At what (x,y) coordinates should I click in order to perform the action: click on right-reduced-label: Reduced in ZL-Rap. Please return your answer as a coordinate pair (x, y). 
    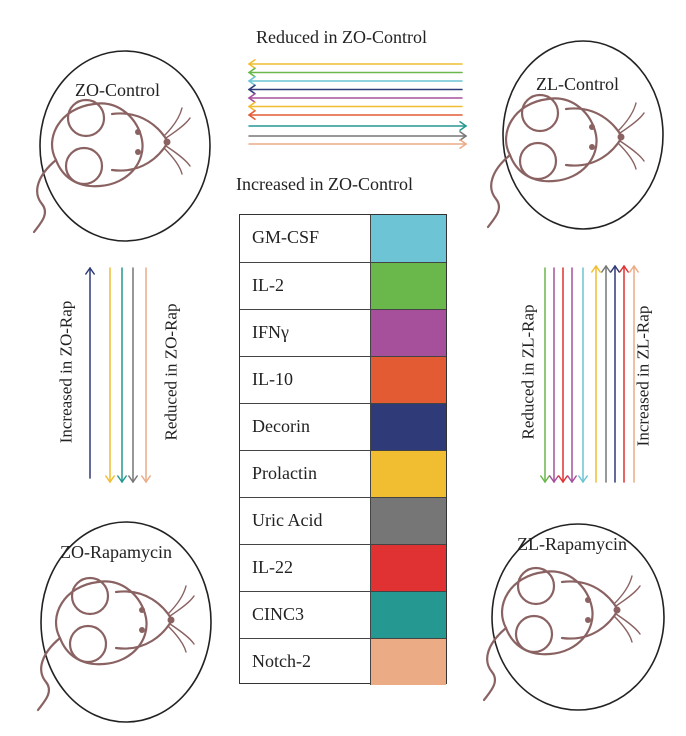
    Looking at the image, I should click on (528, 372).